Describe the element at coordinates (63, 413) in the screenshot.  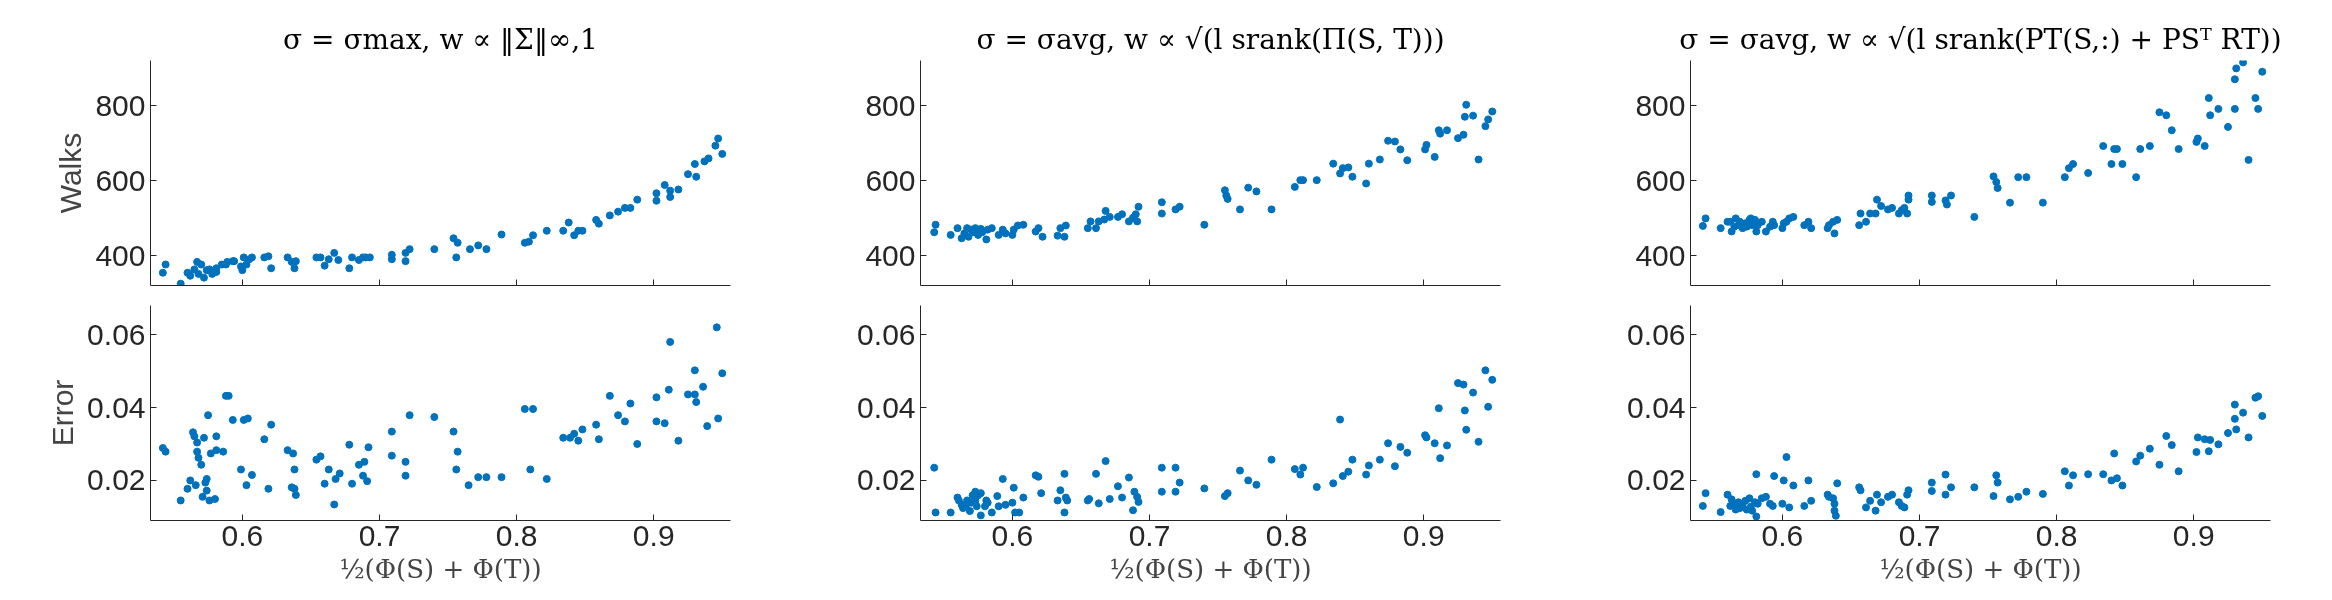
I see `y-axis-title: Error` at that location.